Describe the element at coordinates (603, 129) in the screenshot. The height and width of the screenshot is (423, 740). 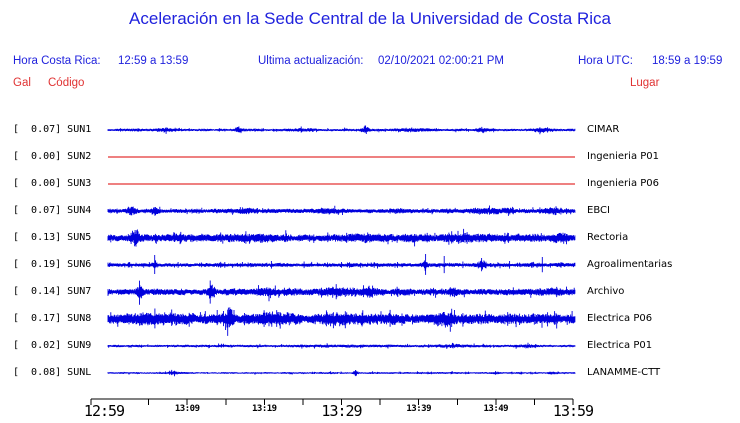
I see `channel-place-sun1: CIMAR` at that location.